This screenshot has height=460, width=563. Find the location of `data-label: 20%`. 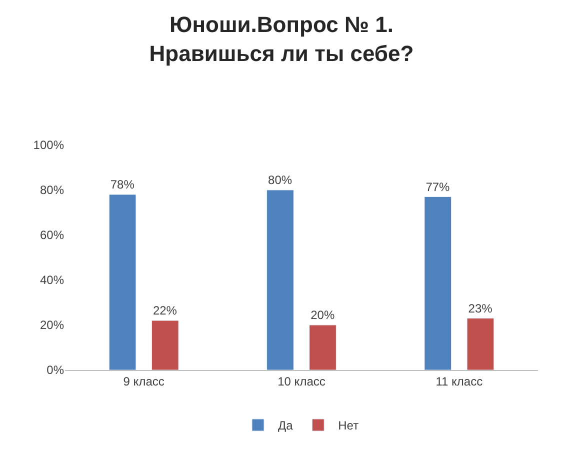

data-label: 20% is located at coordinates (322, 315).